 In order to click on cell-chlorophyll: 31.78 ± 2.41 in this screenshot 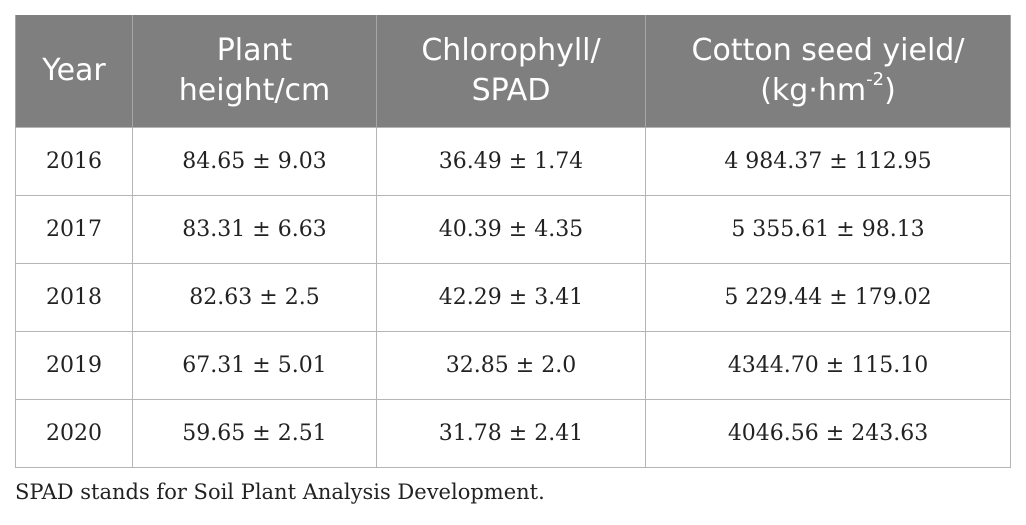, I will do `click(511, 433)`.